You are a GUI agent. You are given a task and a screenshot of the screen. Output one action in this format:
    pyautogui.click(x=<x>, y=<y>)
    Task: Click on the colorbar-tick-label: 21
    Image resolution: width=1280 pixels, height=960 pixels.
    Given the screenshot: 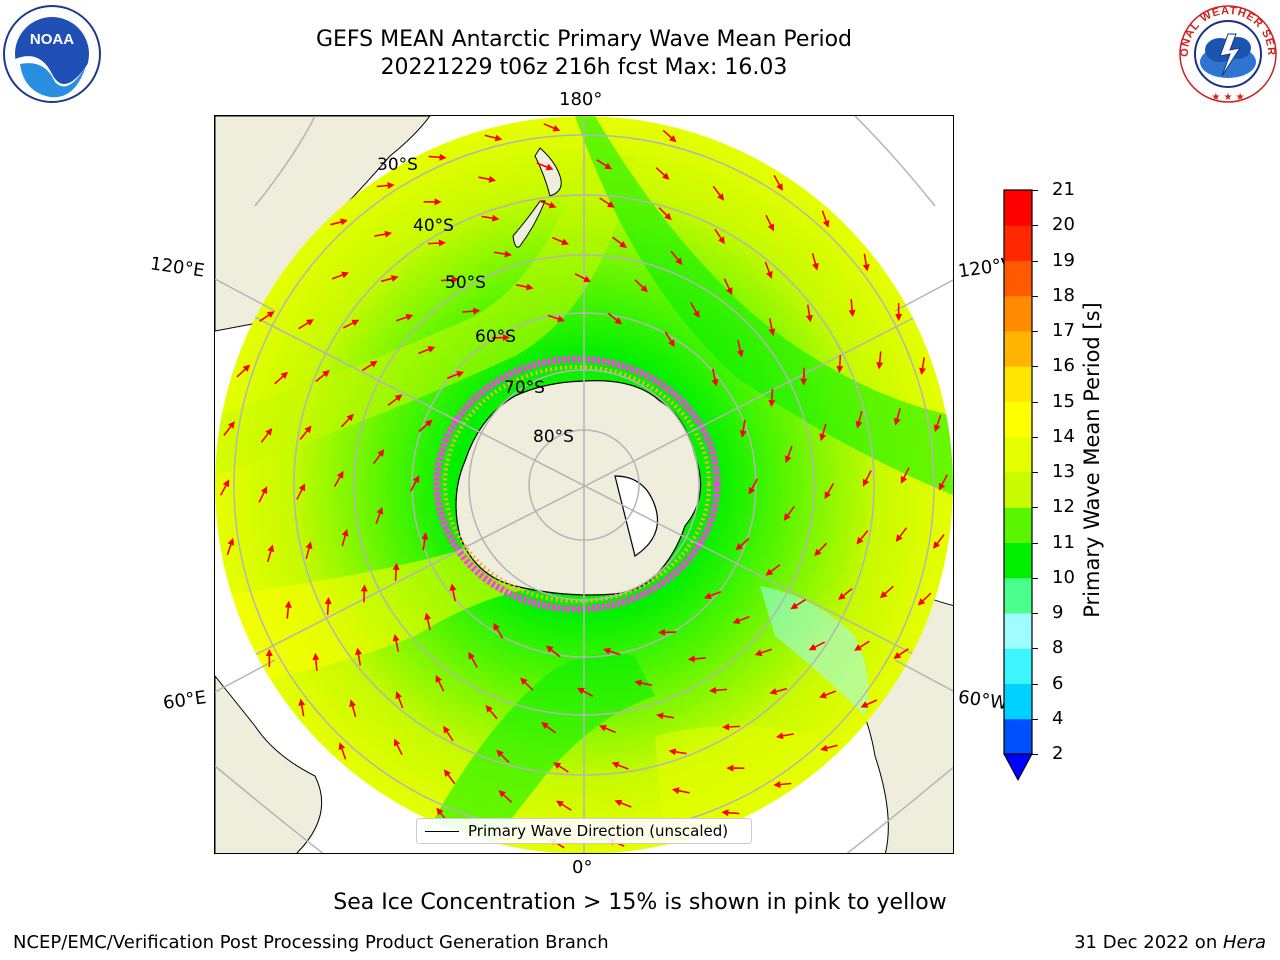 What is the action you would take?
    pyautogui.click(x=1063, y=189)
    